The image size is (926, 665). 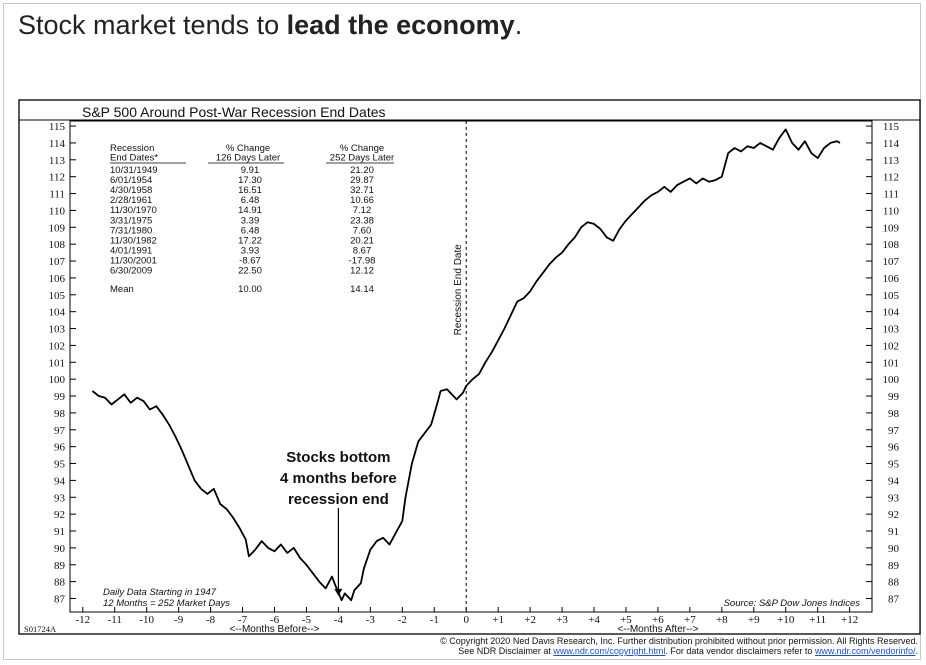 What do you see at coordinates (57, 144) in the screenshot?
I see `y-tick-label-left: 114` at bounding box center [57, 144].